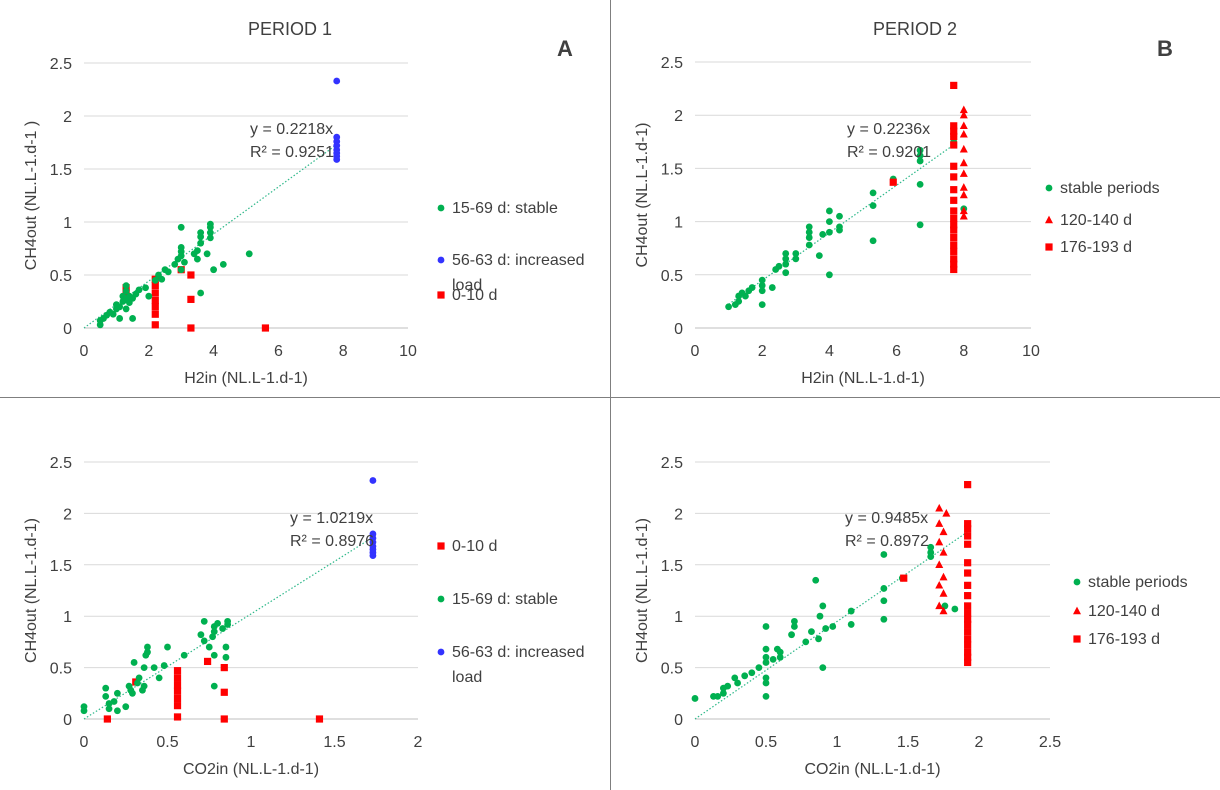 The image size is (1220, 790). Describe the element at coordinates (246, 378) in the screenshot. I see `x-axis-label: H2in (NL.L-1.d-1)` at that location.